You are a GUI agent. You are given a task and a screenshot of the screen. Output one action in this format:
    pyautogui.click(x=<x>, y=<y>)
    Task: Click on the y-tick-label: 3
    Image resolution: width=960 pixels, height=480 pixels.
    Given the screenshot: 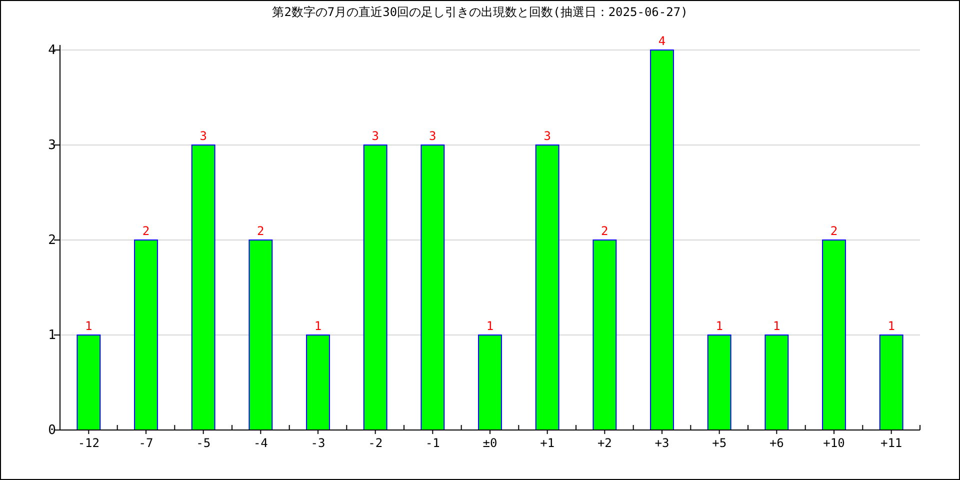 What is the action you would take?
    pyautogui.click(x=52, y=145)
    